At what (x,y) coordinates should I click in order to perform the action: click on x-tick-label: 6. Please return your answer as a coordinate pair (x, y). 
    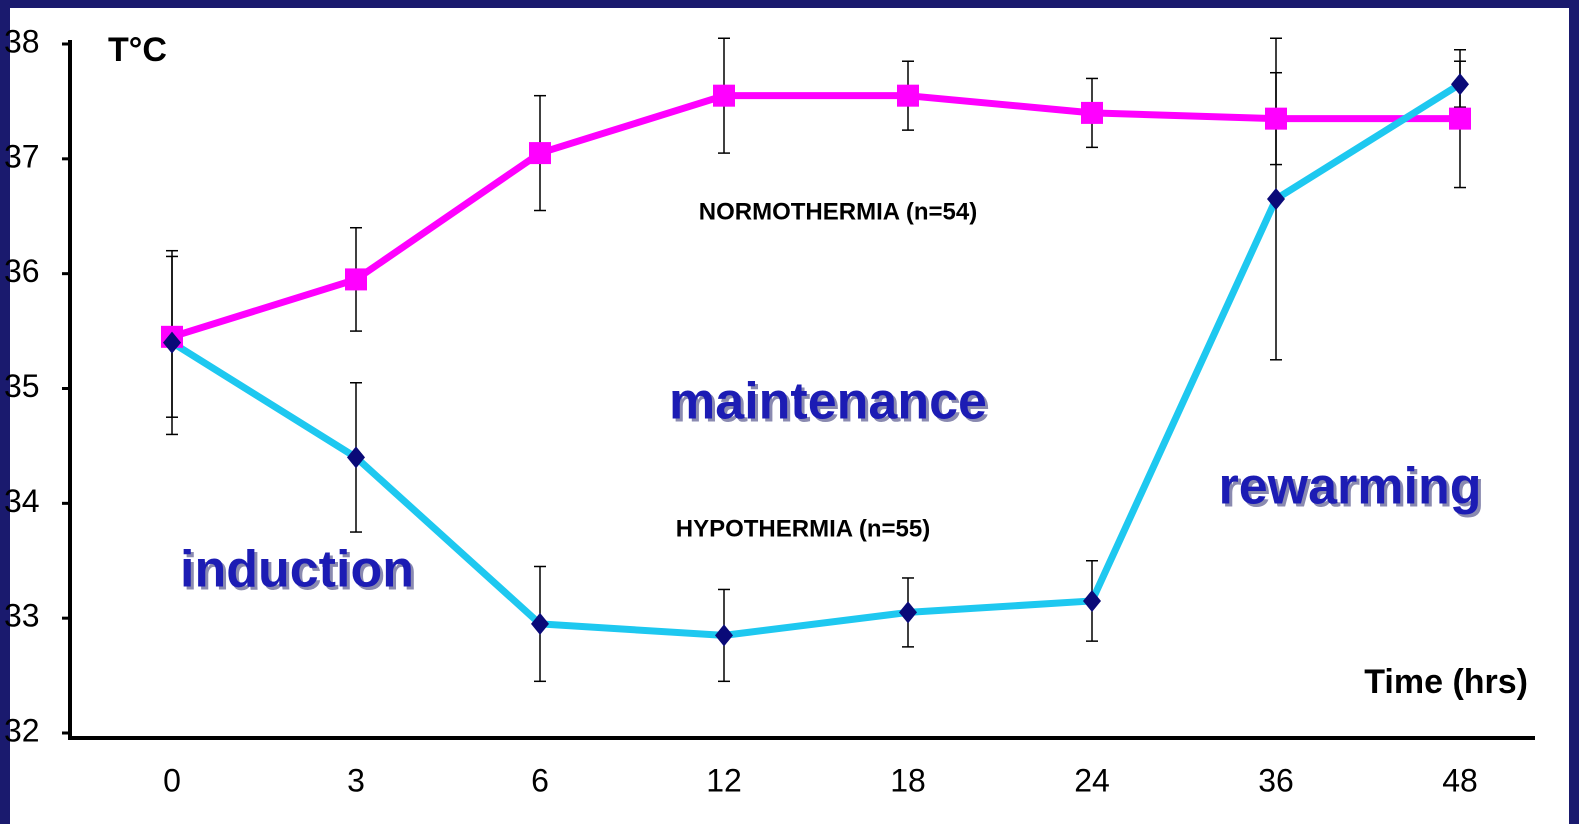
    Looking at the image, I should click on (540, 780).